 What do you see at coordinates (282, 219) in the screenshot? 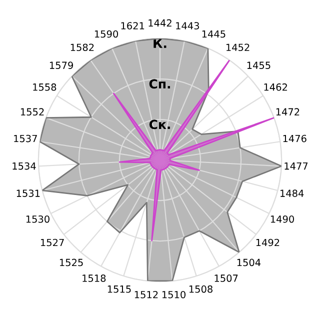
I see `spoke-label: 1490` at bounding box center [282, 219].